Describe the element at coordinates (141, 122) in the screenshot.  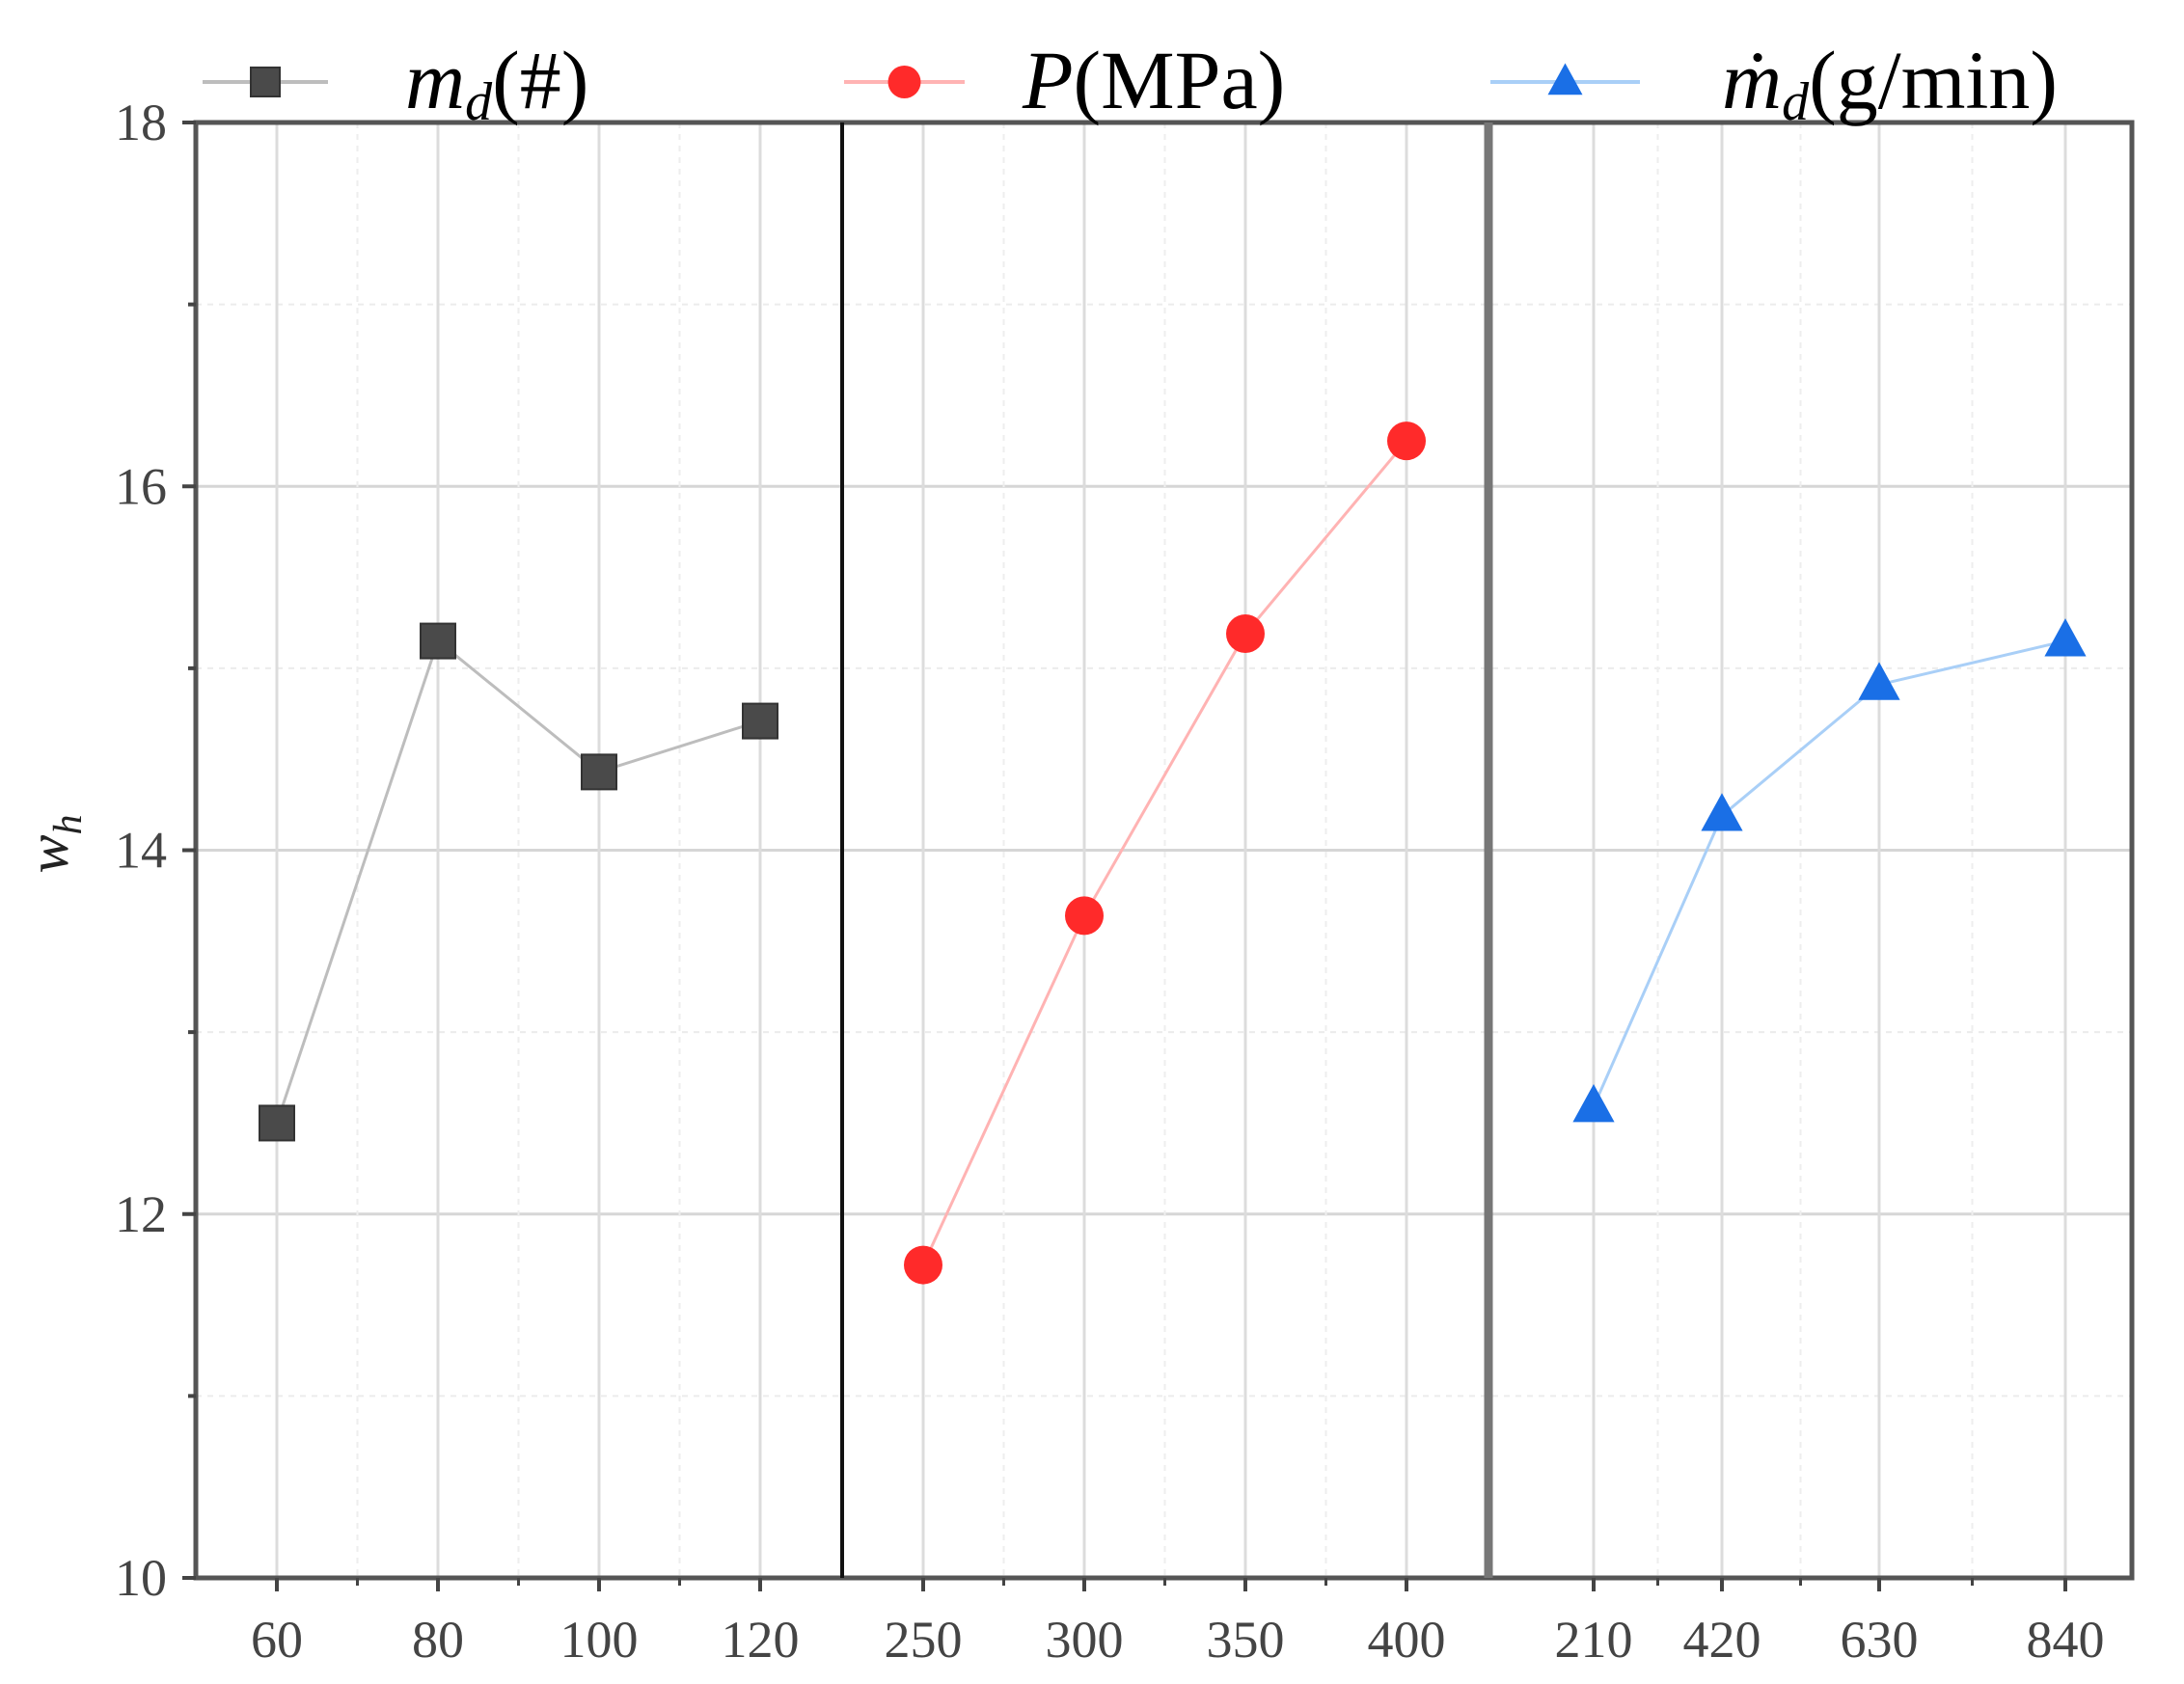
I see `y-tick-label: 18` at that location.